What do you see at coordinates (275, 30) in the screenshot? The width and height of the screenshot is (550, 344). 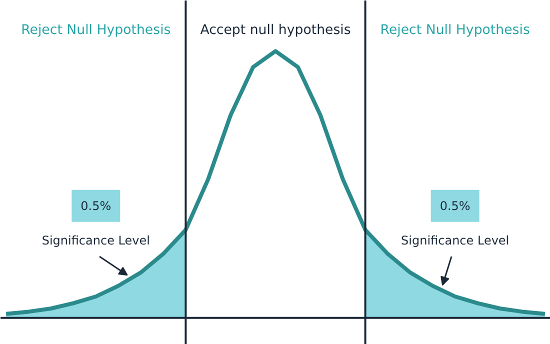 I see `text: Accept null hypothesis` at bounding box center [275, 30].